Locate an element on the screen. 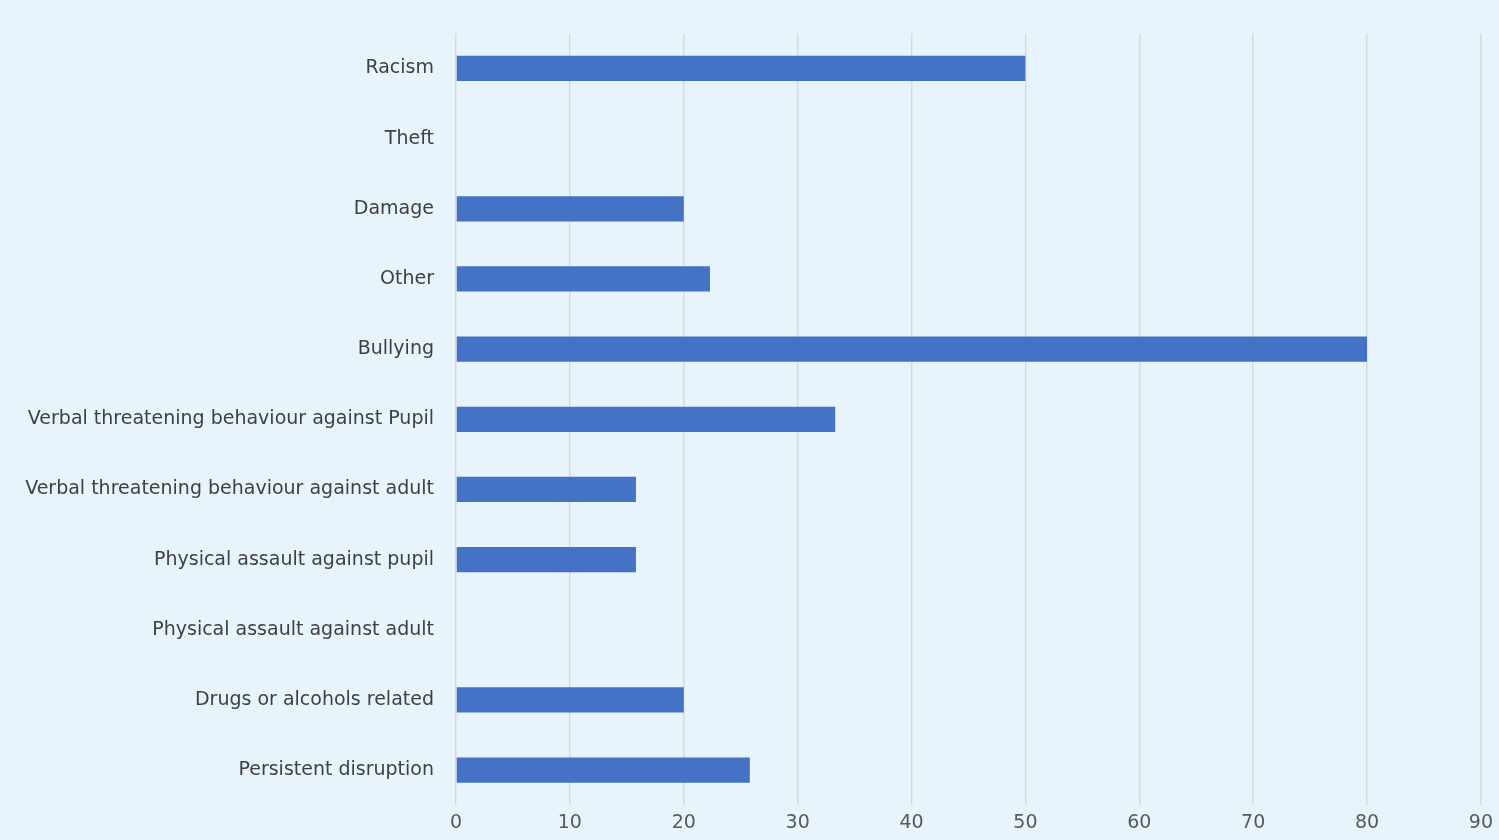  y-tick-label: Physical assault against adult is located at coordinates (293, 627).